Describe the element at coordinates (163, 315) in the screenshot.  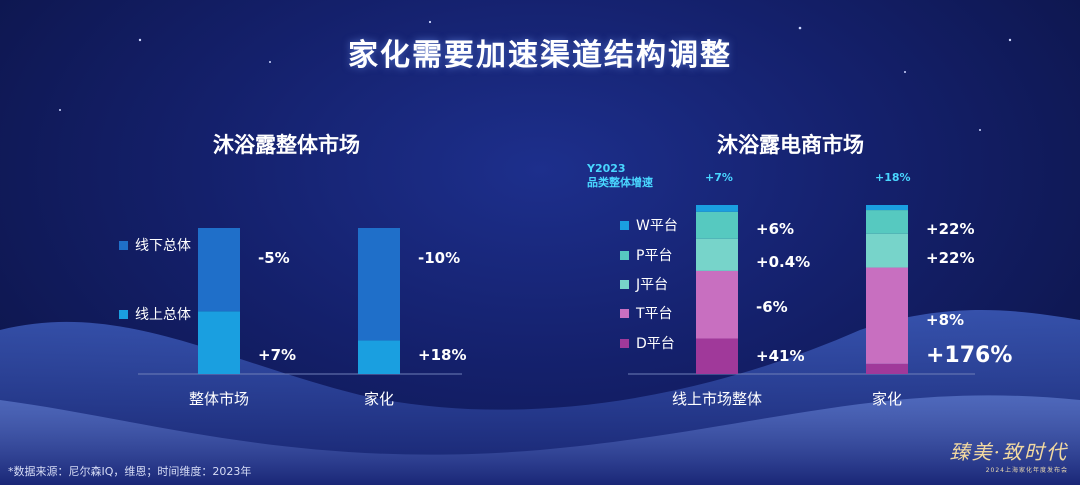
I see `legend-label-online: 线上总体` at that location.